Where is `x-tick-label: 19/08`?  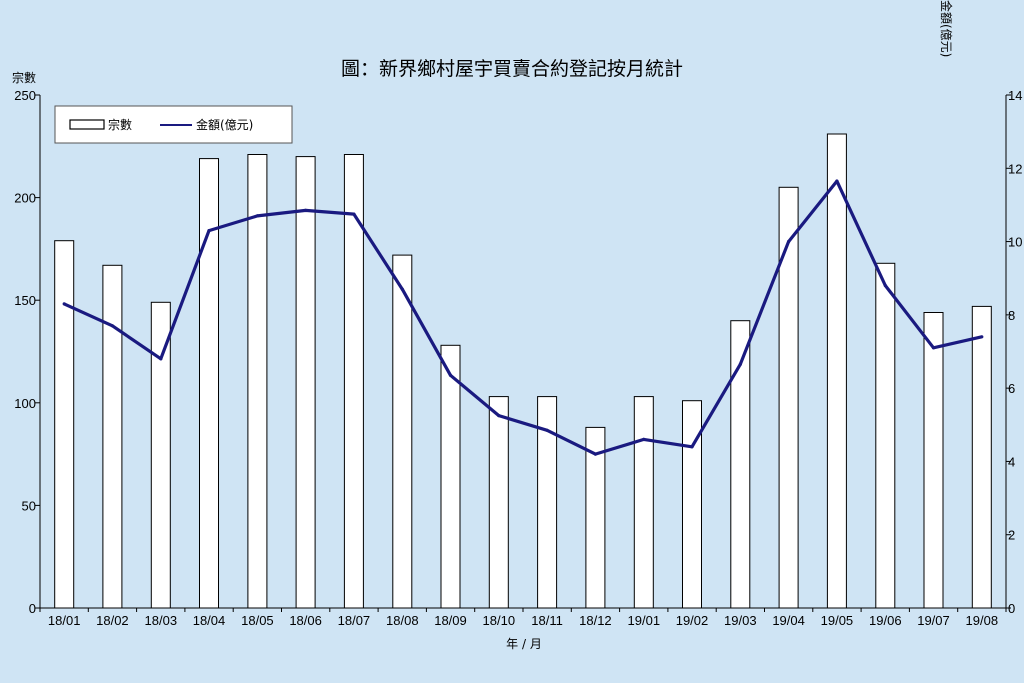
x-tick-label: 19/08 is located at coordinates (982, 620).